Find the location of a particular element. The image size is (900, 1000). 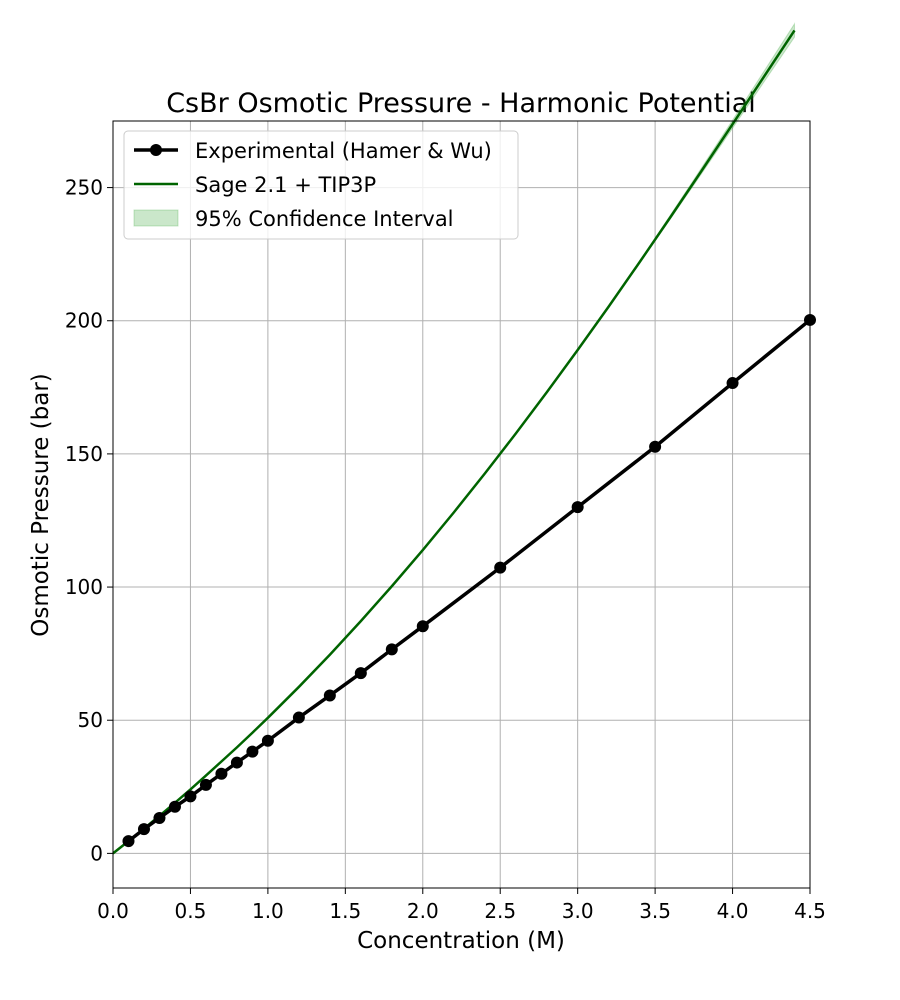

legend-experimental-label: Experimental (Hamer & Wu) is located at coordinates (343, 151).